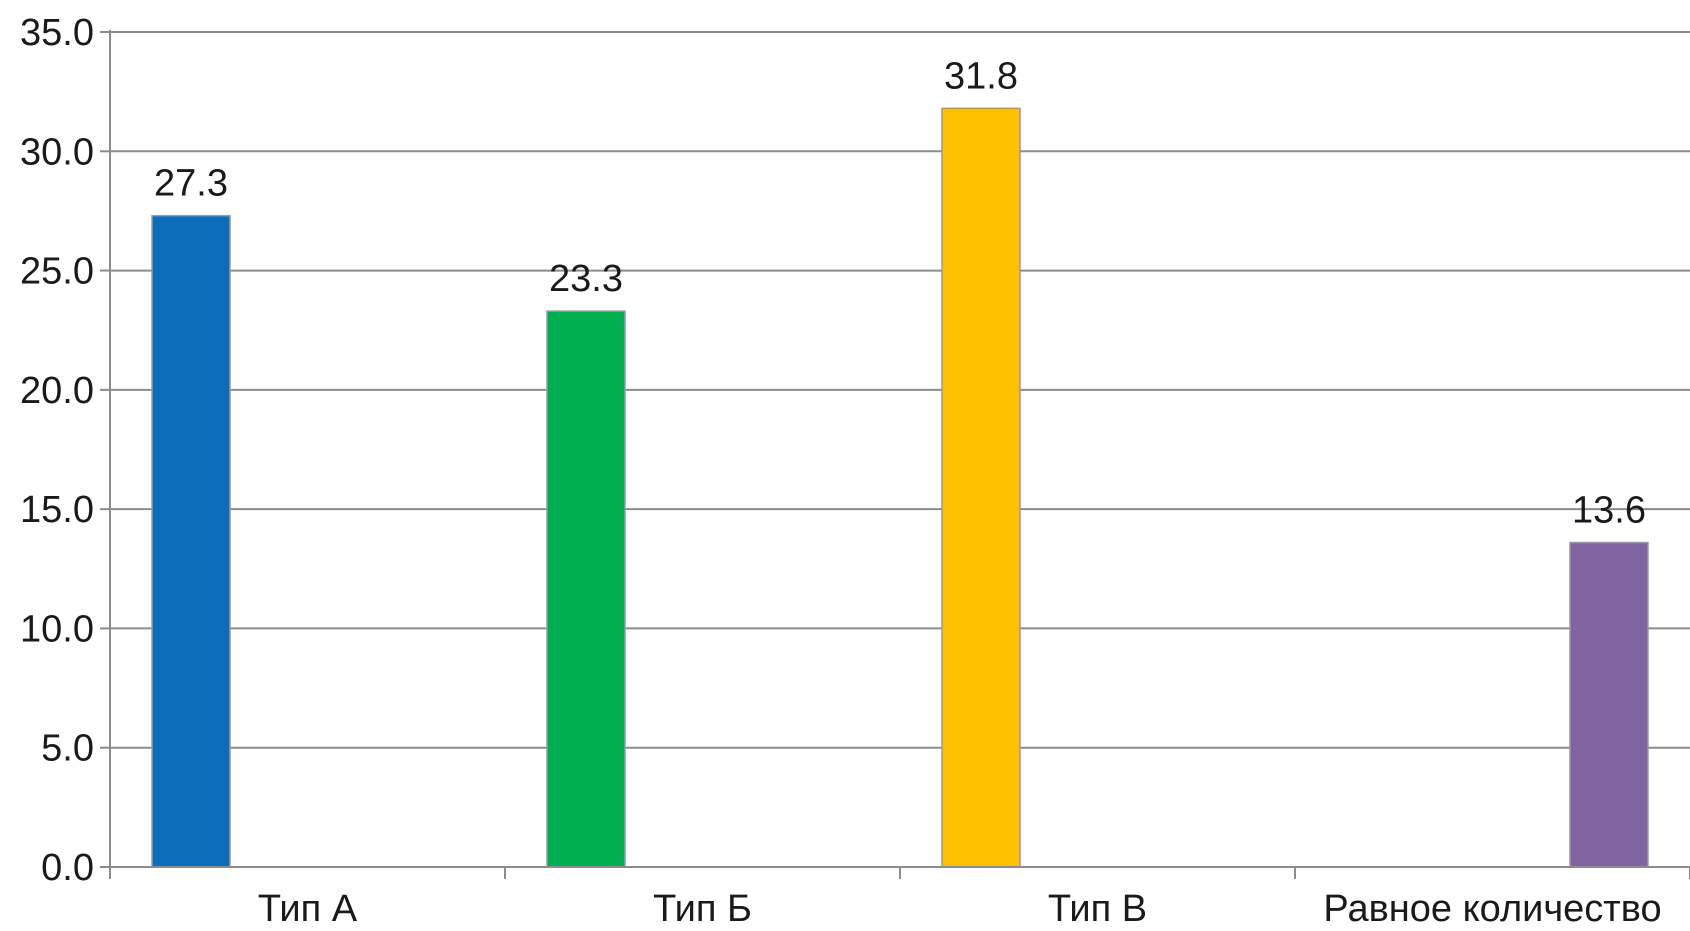 Image resolution: width=1690 pixels, height=931 pixels. What do you see at coordinates (57, 629) in the screenshot?
I see `y-tick-label-2: 10.0` at bounding box center [57, 629].